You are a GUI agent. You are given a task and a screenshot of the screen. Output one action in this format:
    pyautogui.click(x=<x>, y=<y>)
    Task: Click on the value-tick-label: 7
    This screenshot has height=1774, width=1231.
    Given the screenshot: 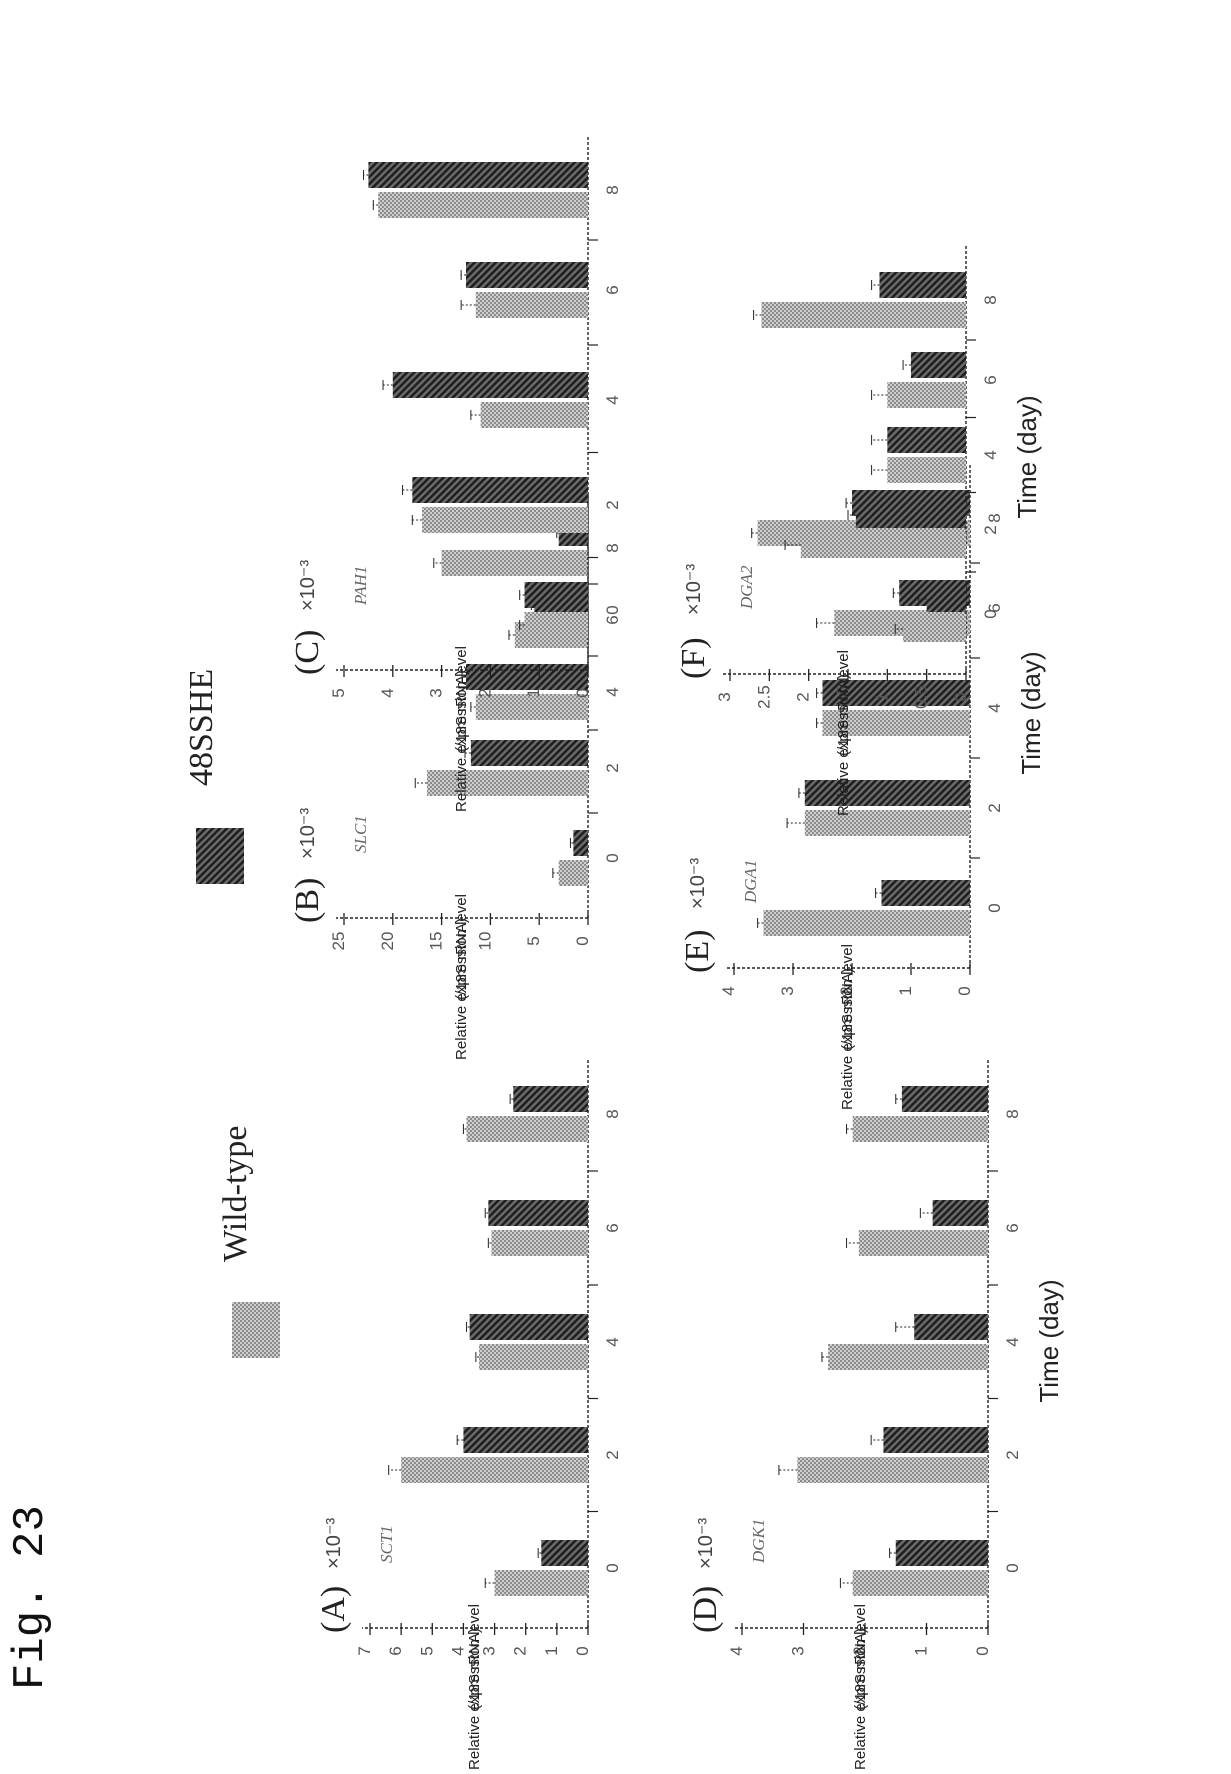 What is the action you would take?
    pyautogui.click(x=364, y=1650)
    